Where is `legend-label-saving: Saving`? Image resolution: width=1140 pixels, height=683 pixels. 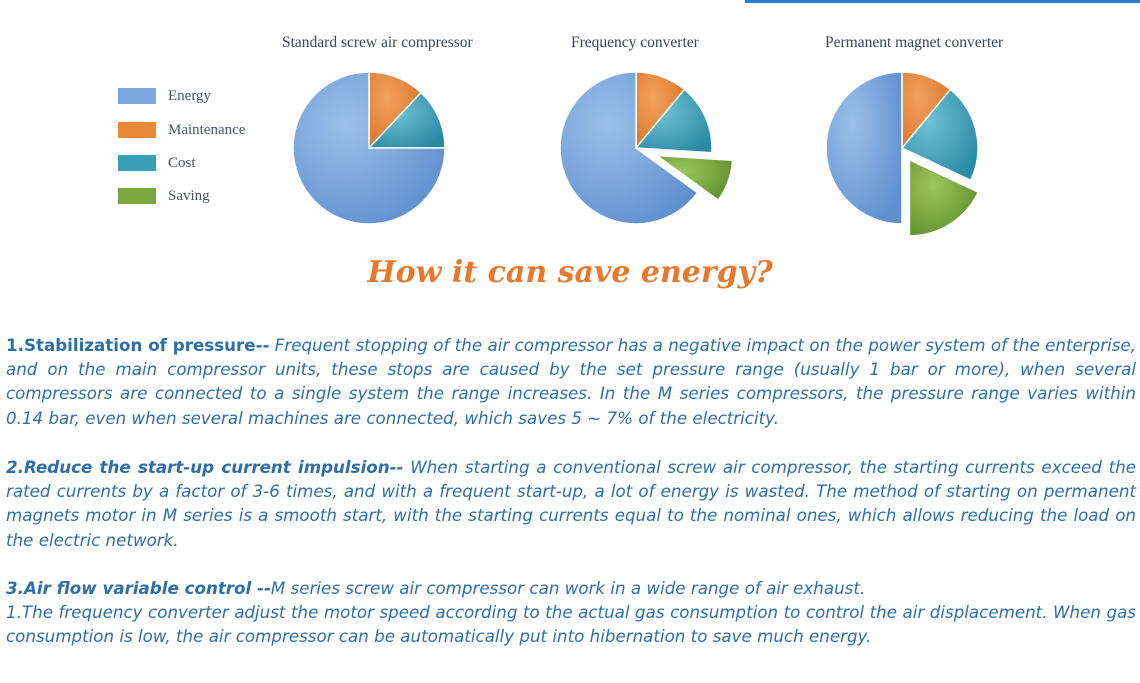
legend-label-saving: Saving is located at coordinates (189, 196).